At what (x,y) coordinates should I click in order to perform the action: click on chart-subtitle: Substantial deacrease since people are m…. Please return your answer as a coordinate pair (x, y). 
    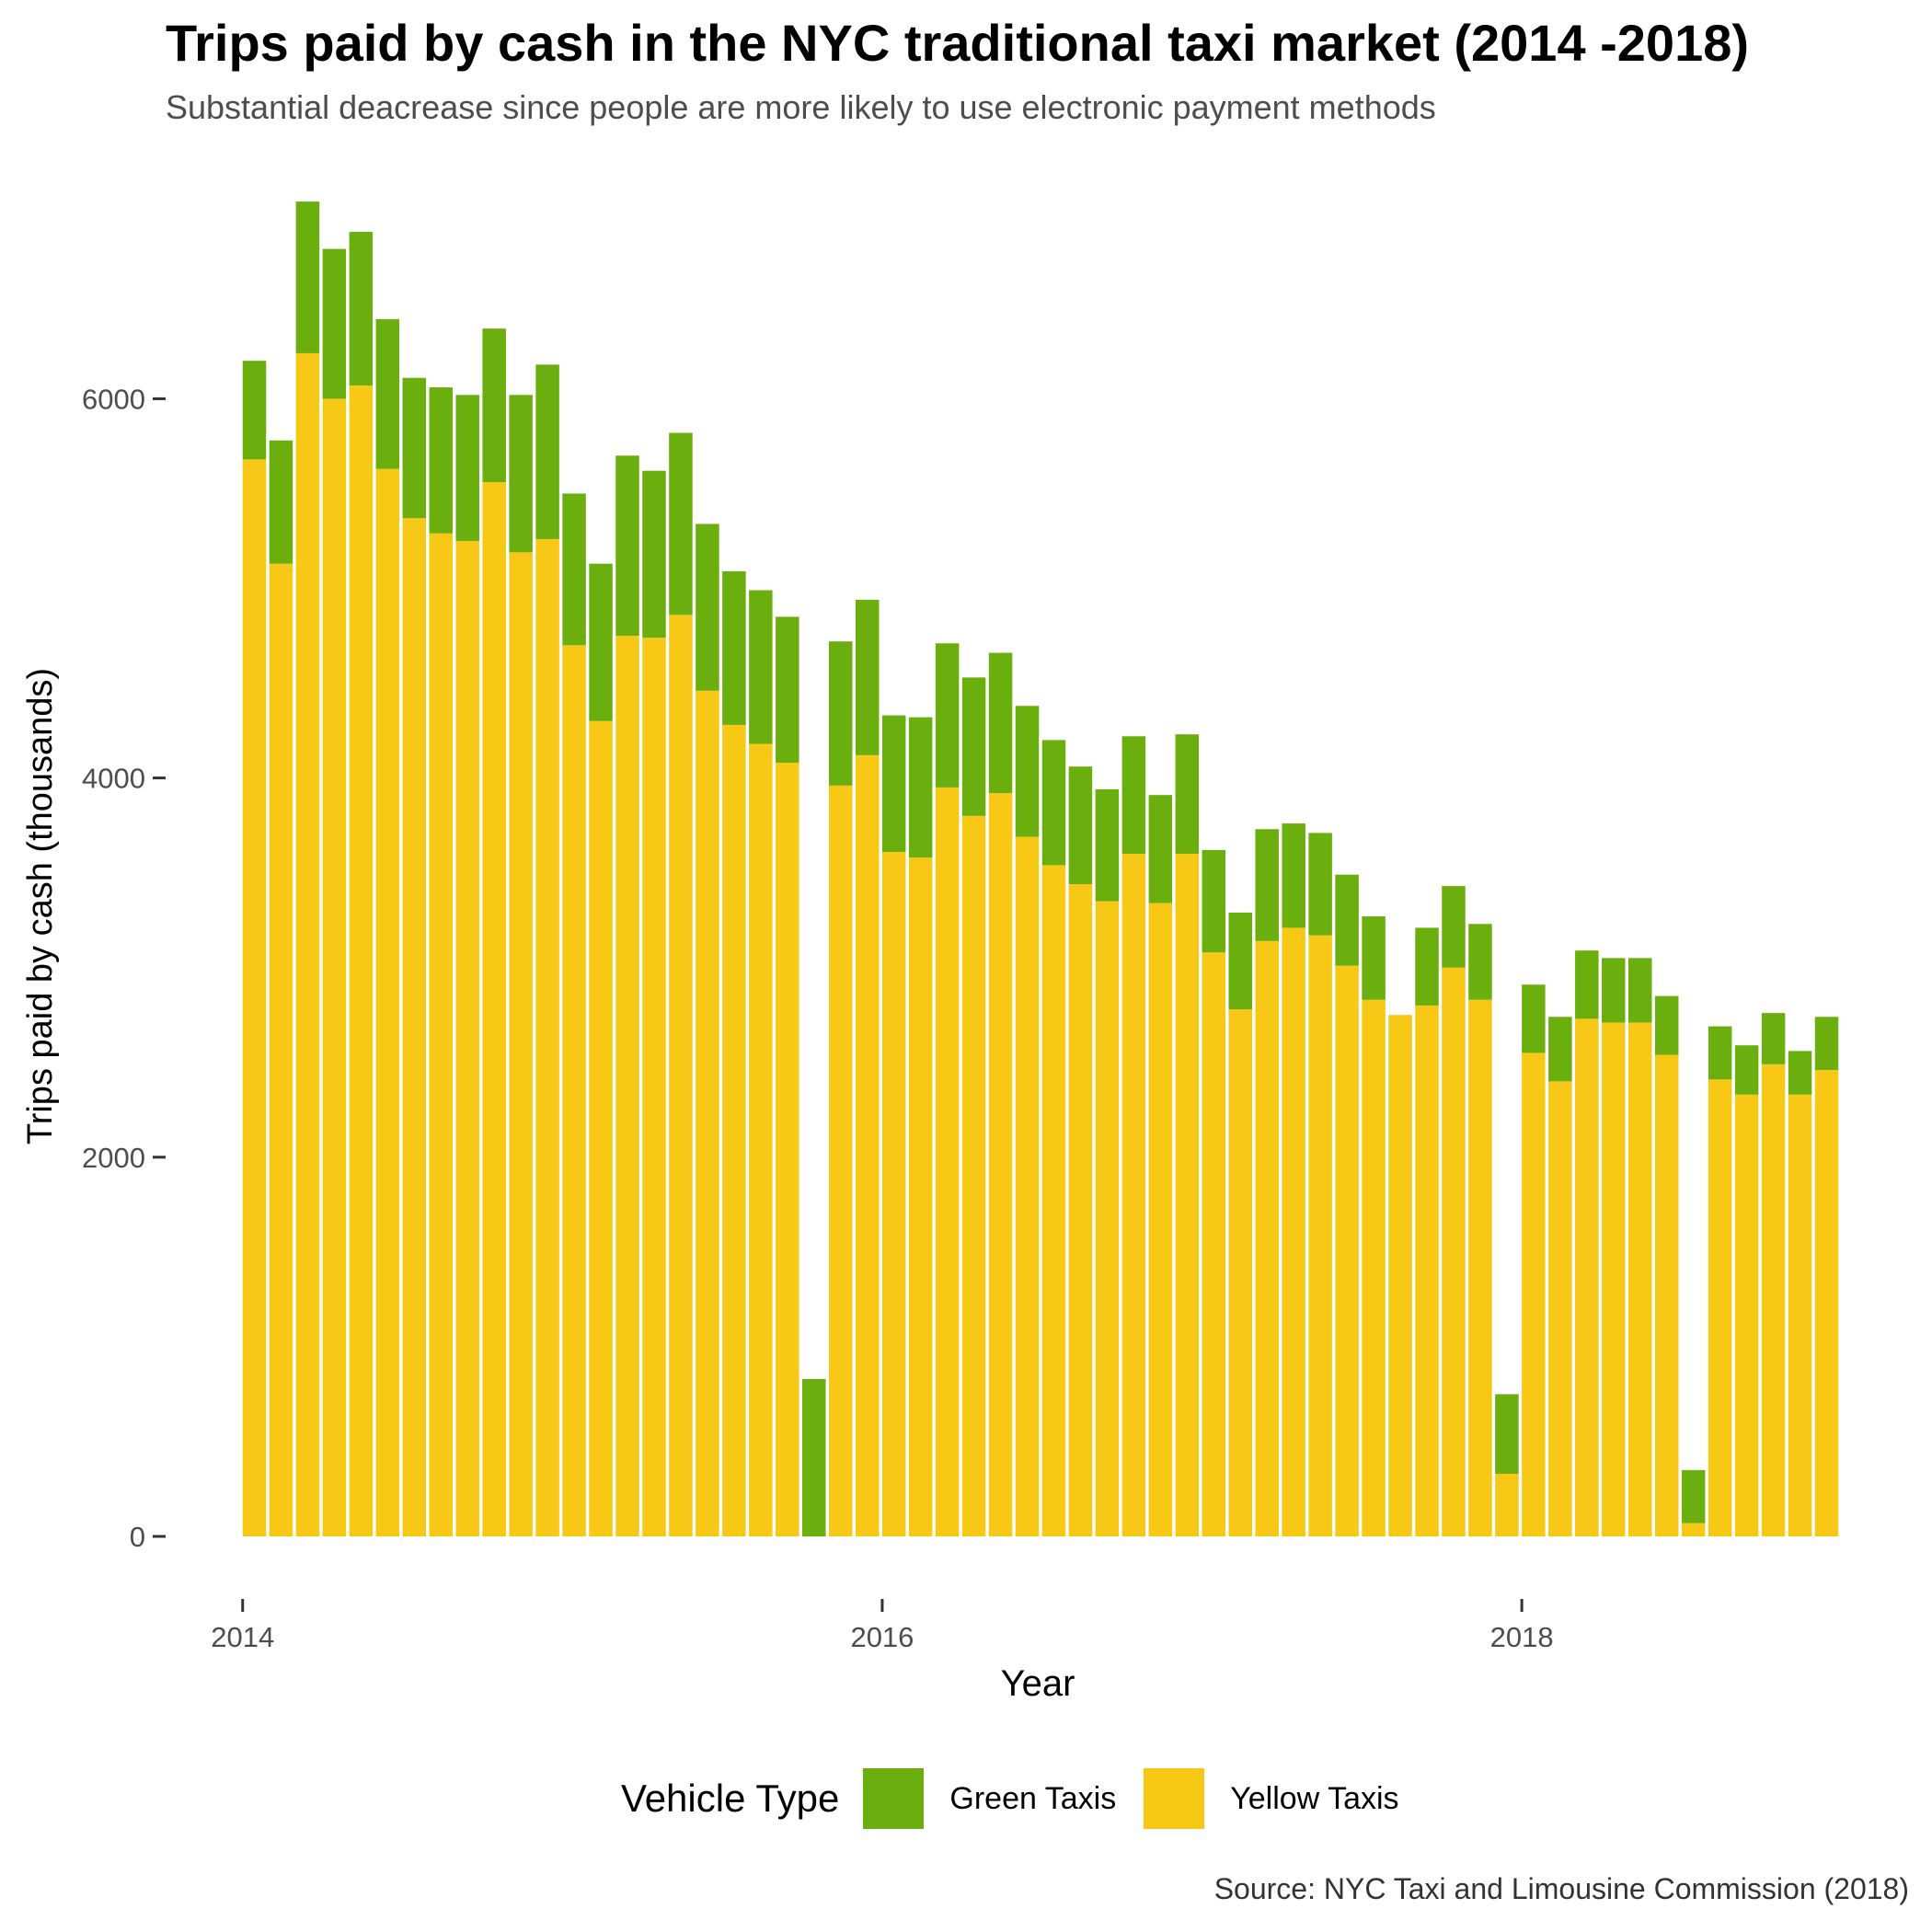
    Looking at the image, I should click on (801, 107).